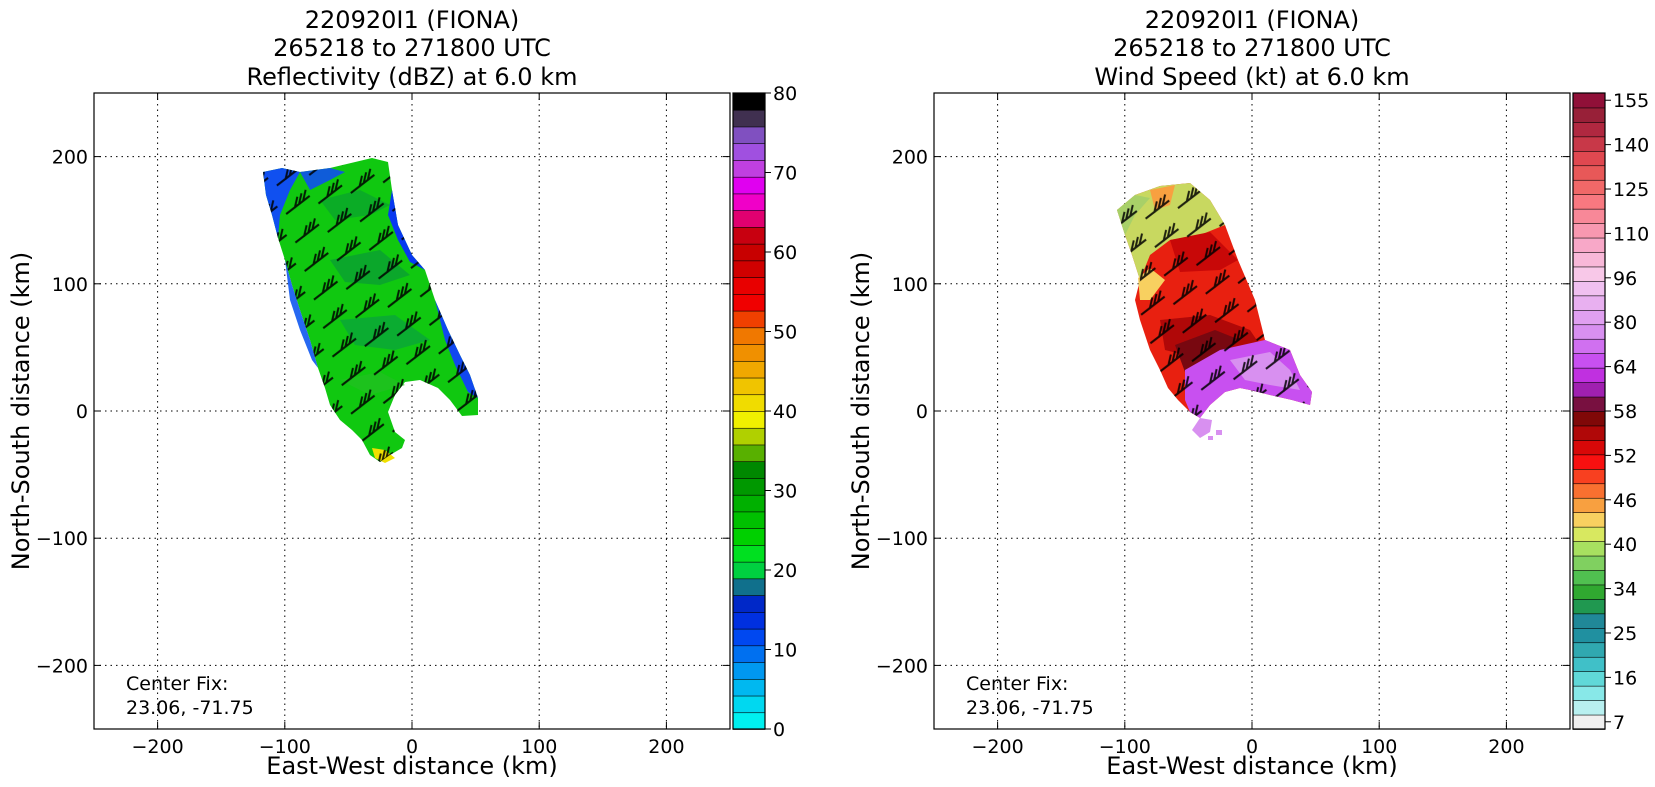  I want to click on right-x-tick-label-0: −200, so click(998, 747).